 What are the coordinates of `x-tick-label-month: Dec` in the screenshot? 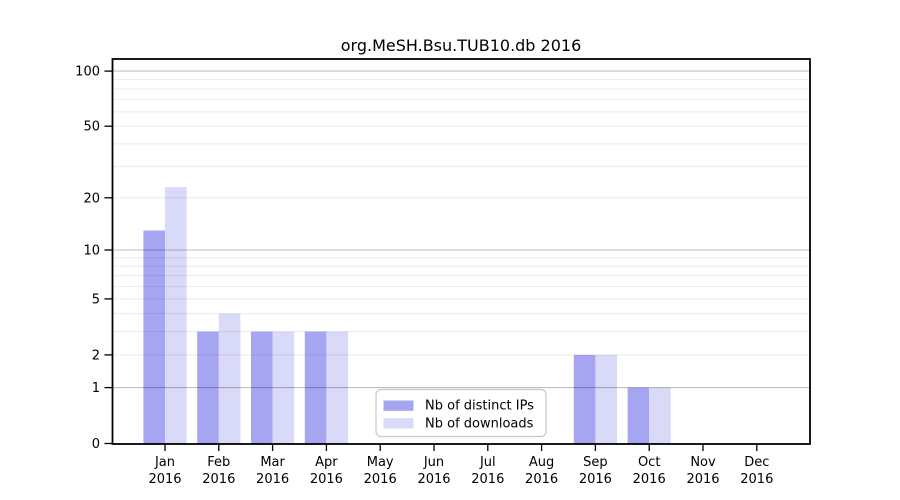 It's located at (756, 462).